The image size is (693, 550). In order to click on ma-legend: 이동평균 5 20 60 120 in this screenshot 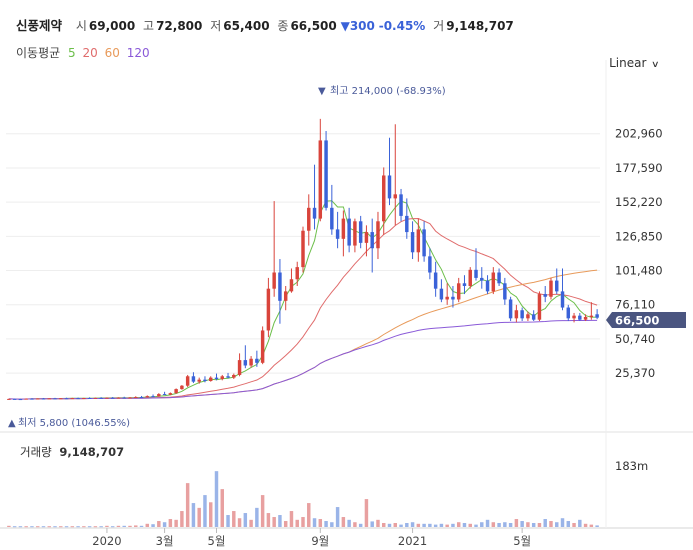, I will do `click(84, 52)`.